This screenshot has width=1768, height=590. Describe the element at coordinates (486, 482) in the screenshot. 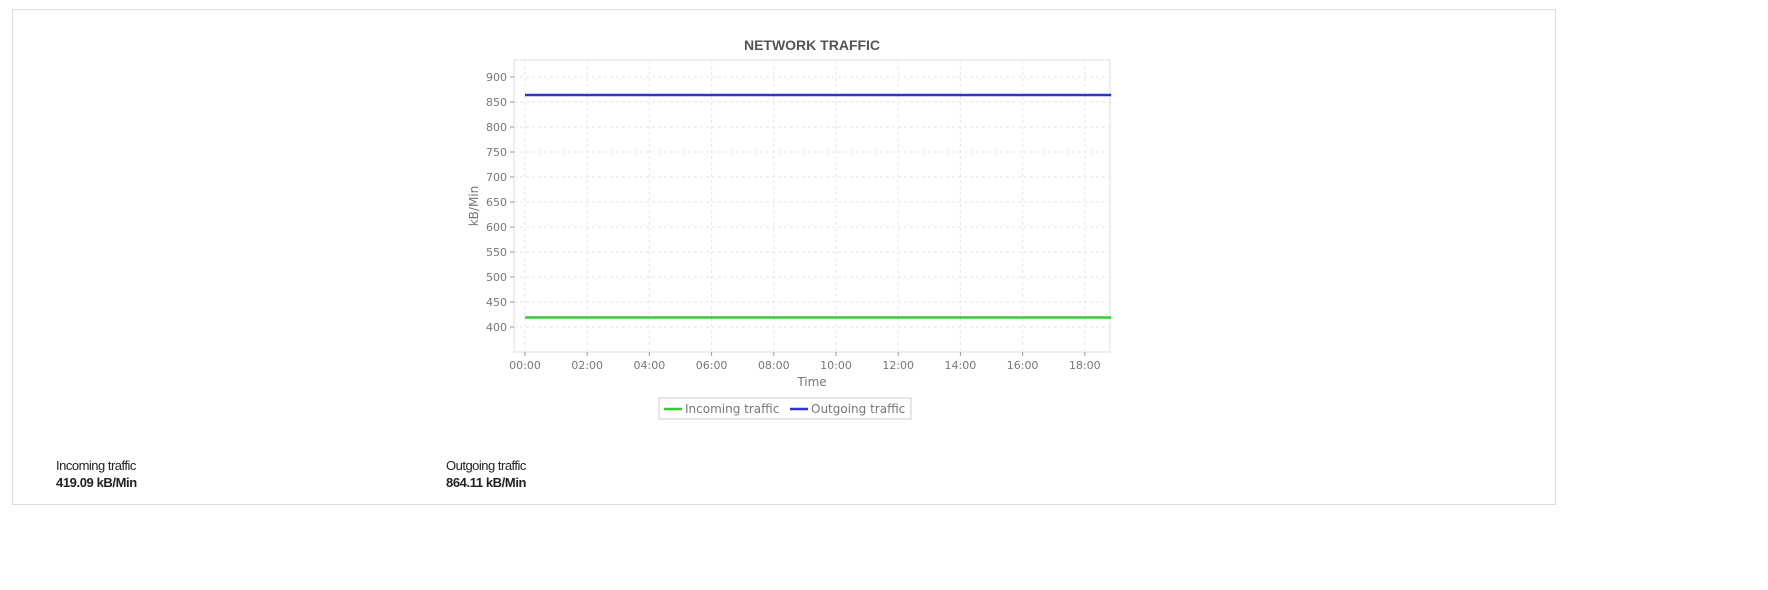

I see `stat-value: 864.11 kB/Min` at that location.